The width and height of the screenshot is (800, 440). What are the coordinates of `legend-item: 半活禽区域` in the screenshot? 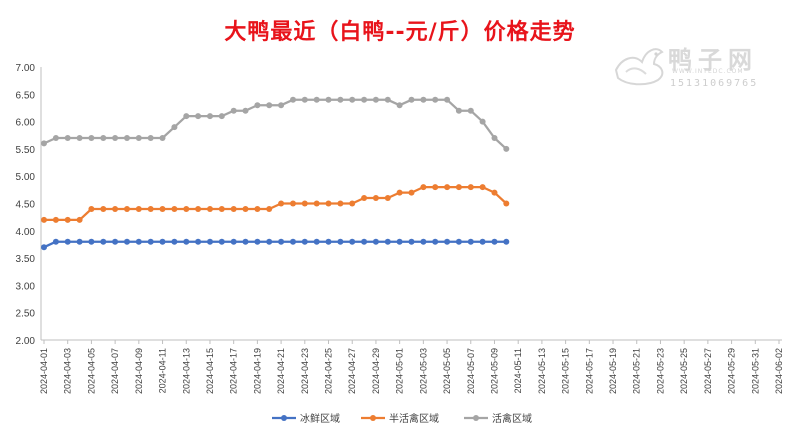 It's located at (400, 418).